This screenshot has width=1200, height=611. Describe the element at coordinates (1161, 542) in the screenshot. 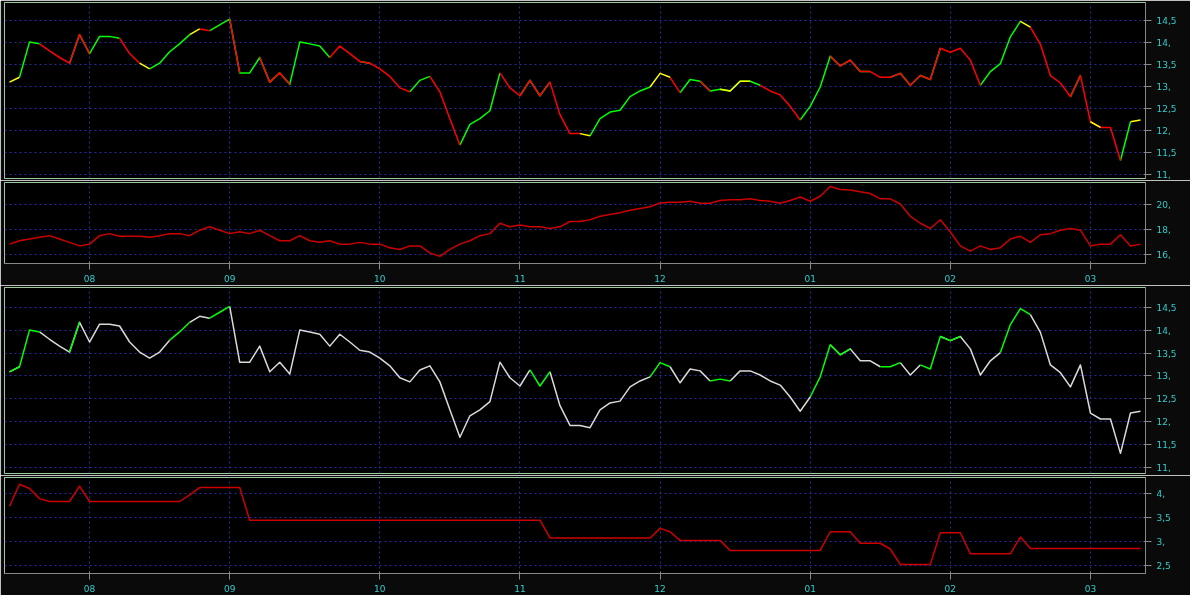

I see `y-tick-label: 3,` at that location.